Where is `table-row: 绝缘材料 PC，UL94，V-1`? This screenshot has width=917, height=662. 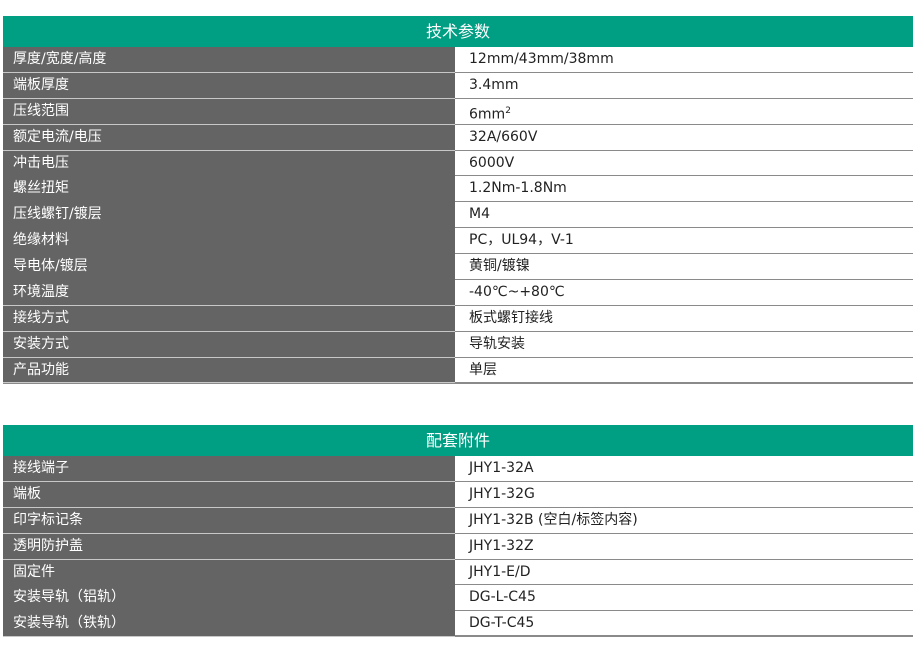
table-row: 绝缘材料 PC，UL94，V-1 is located at coordinates (458, 241).